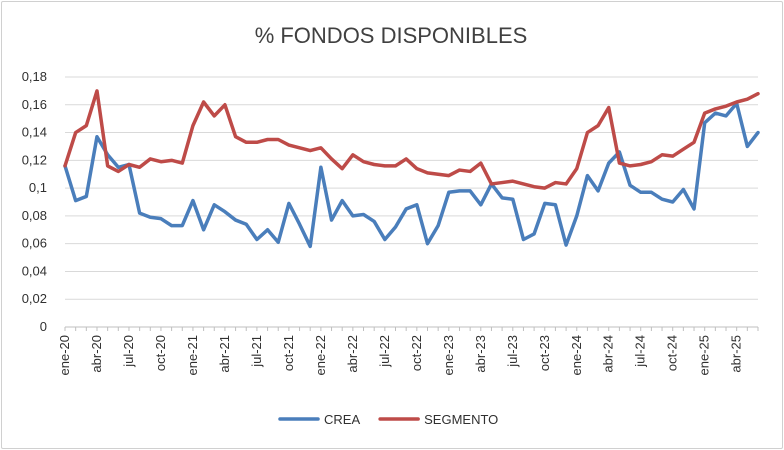 The image size is (784, 450). What do you see at coordinates (576, 355) in the screenshot?
I see `x-tick-label: ene-24` at bounding box center [576, 355].